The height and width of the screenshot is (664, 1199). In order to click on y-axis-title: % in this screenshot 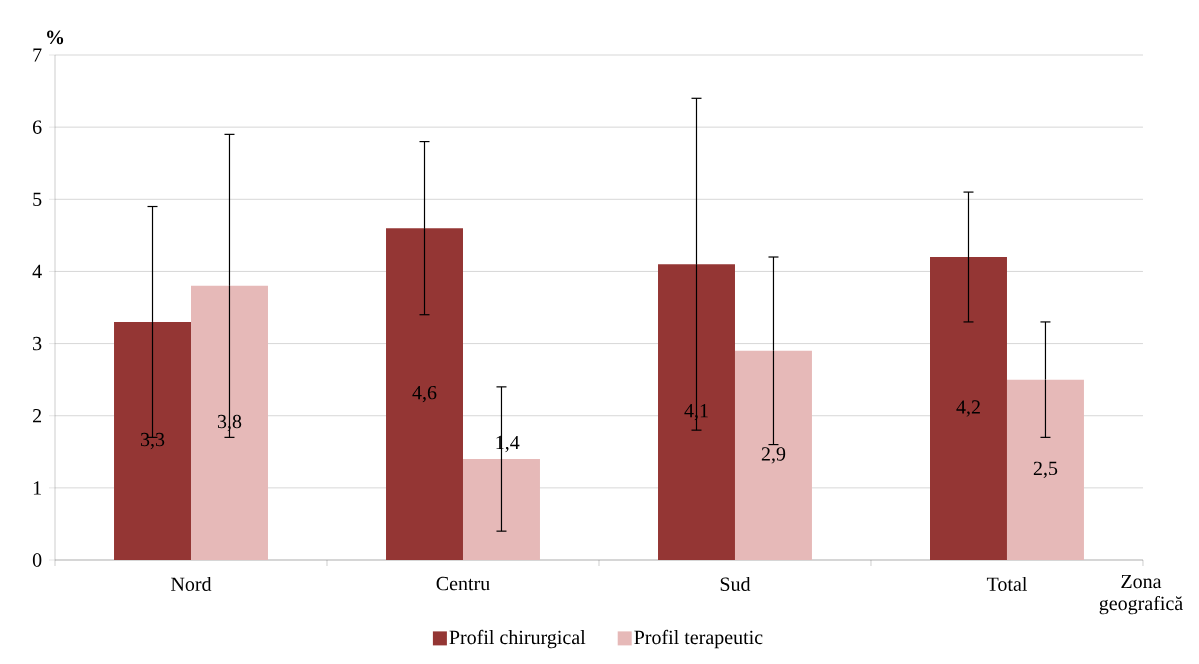, I will do `click(55, 37)`.